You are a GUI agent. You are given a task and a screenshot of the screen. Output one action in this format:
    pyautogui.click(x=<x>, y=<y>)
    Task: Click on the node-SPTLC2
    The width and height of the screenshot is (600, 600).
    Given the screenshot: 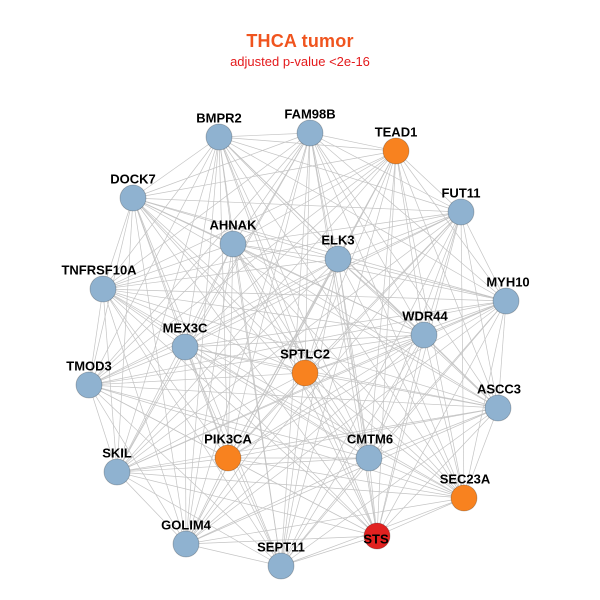 What is the action you would take?
    pyautogui.click(x=305, y=373)
    